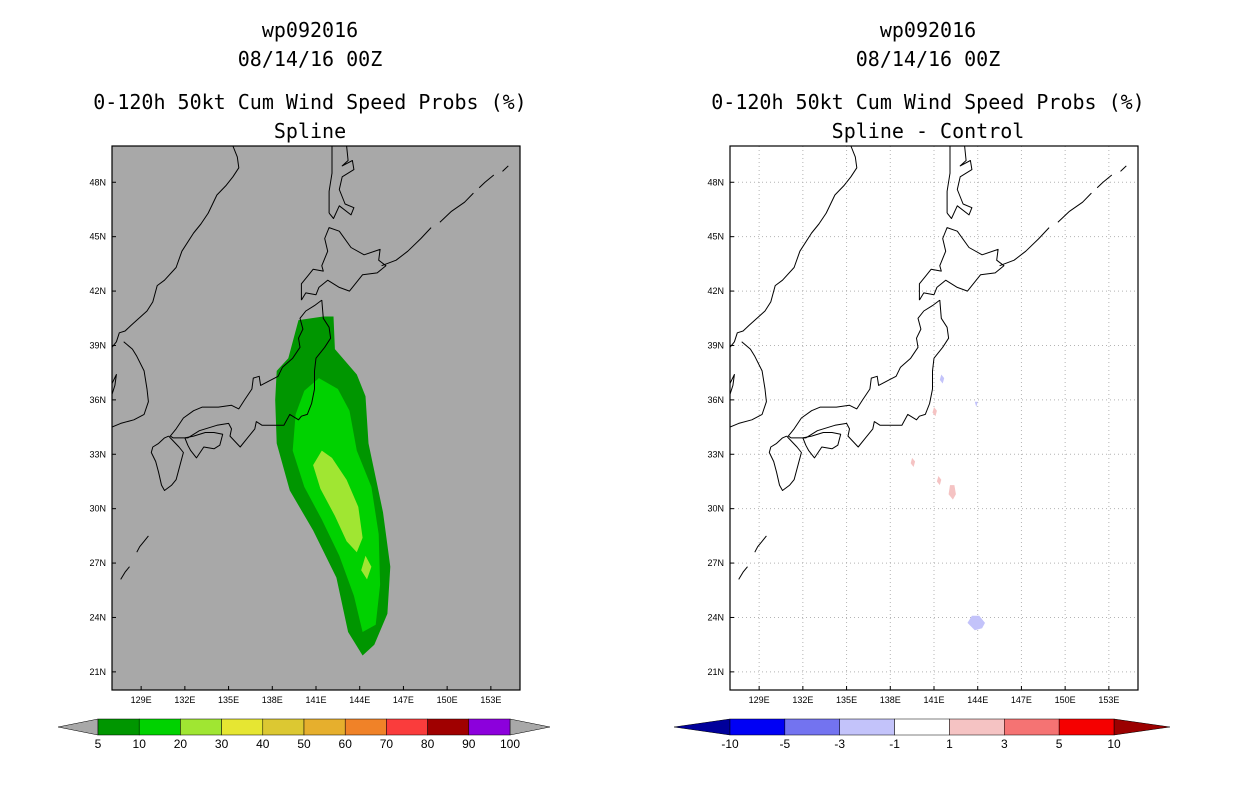 This screenshot has width=1236, height=800. Describe the element at coordinates (263, 744) in the screenshot. I see `colorbar-label: 40` at that location.